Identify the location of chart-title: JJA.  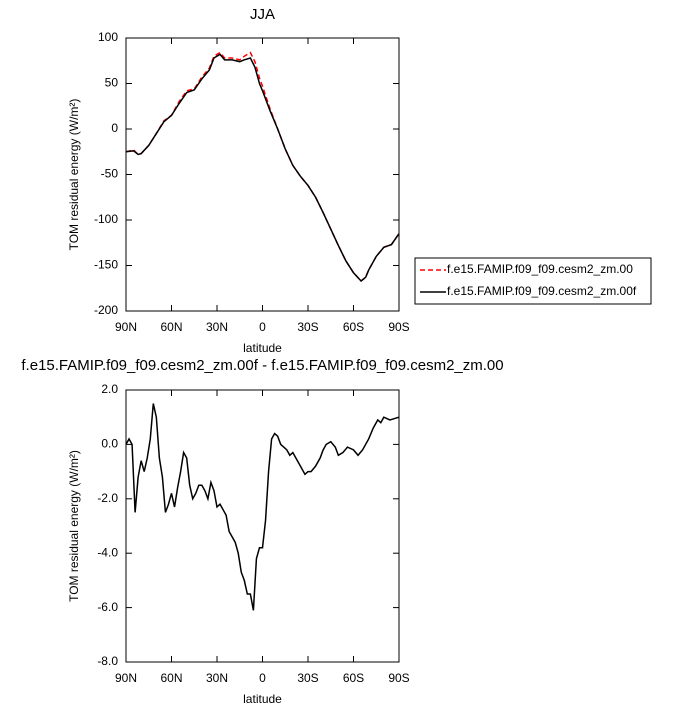
(262, 14).